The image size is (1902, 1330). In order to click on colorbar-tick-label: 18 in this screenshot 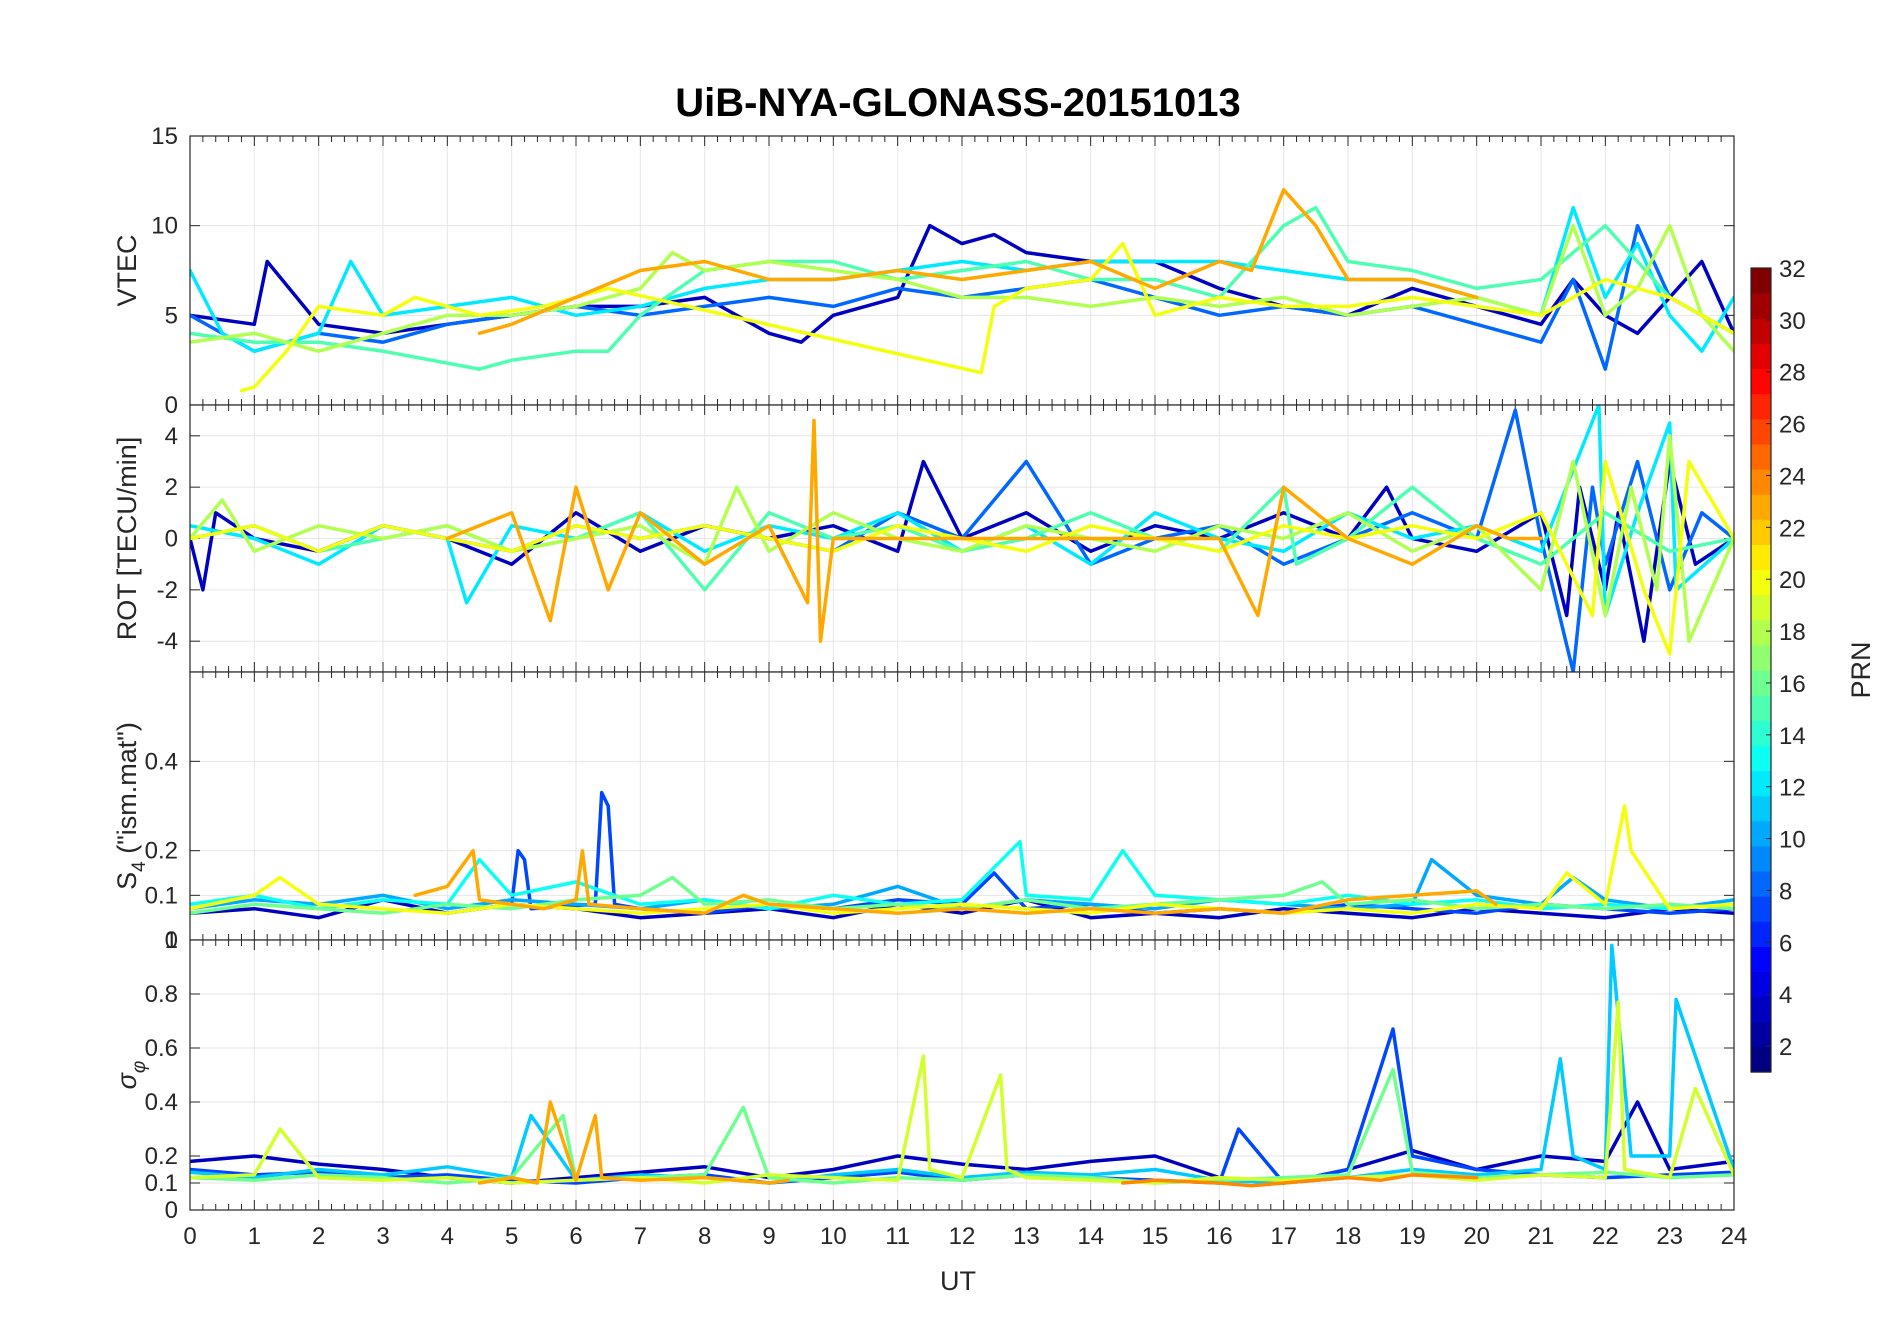, I will do `click(1792, 632)`.